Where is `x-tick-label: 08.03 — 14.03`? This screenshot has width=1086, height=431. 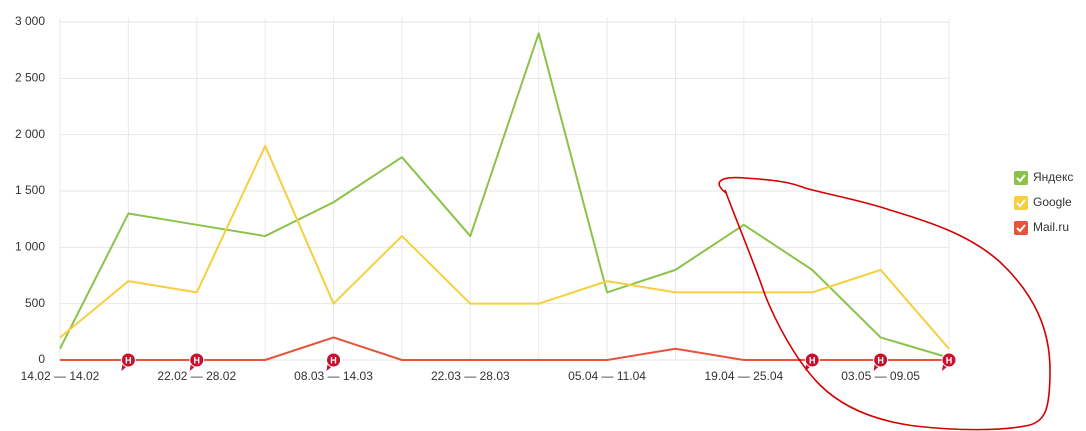
x-tick-label: 08.03 — 14.03 is located at coordinates (333, 376).